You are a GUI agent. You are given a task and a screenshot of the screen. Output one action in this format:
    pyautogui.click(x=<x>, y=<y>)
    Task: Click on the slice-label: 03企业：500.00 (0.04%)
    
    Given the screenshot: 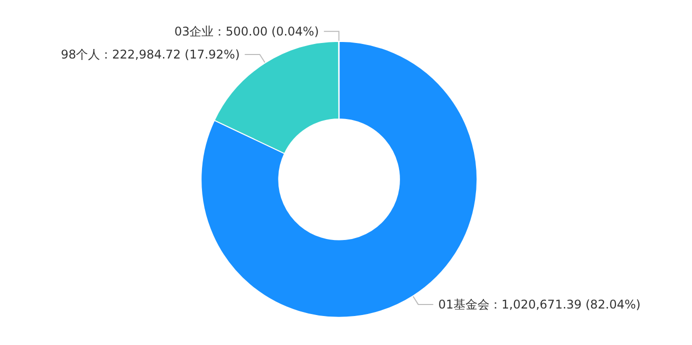 What is the action you would take?
    pyautogui.click(x=246, y=31)
    